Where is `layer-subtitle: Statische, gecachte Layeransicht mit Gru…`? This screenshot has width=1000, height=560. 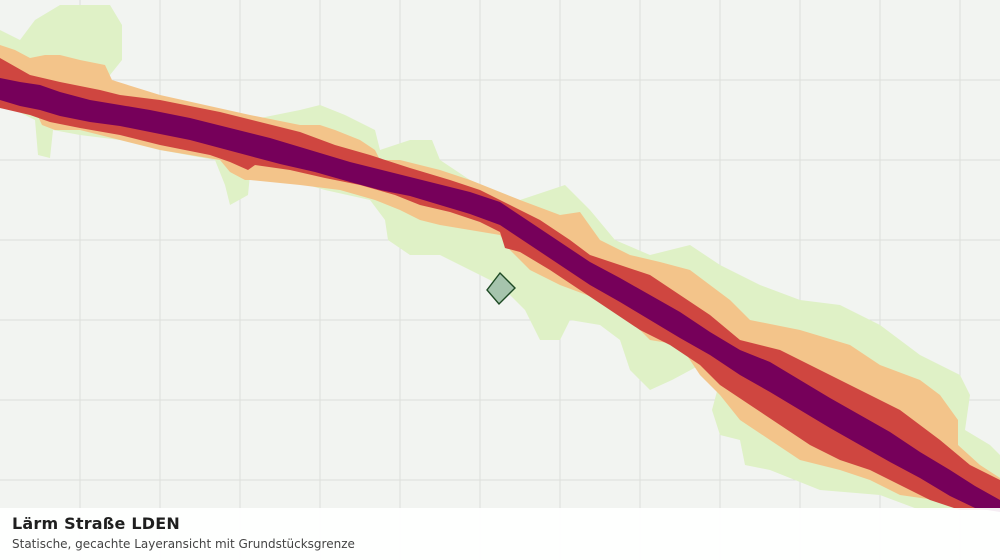
layer-subtitle: Statische, gecachte Layeransicht mit Gru… is located at coordinates (183, 544).